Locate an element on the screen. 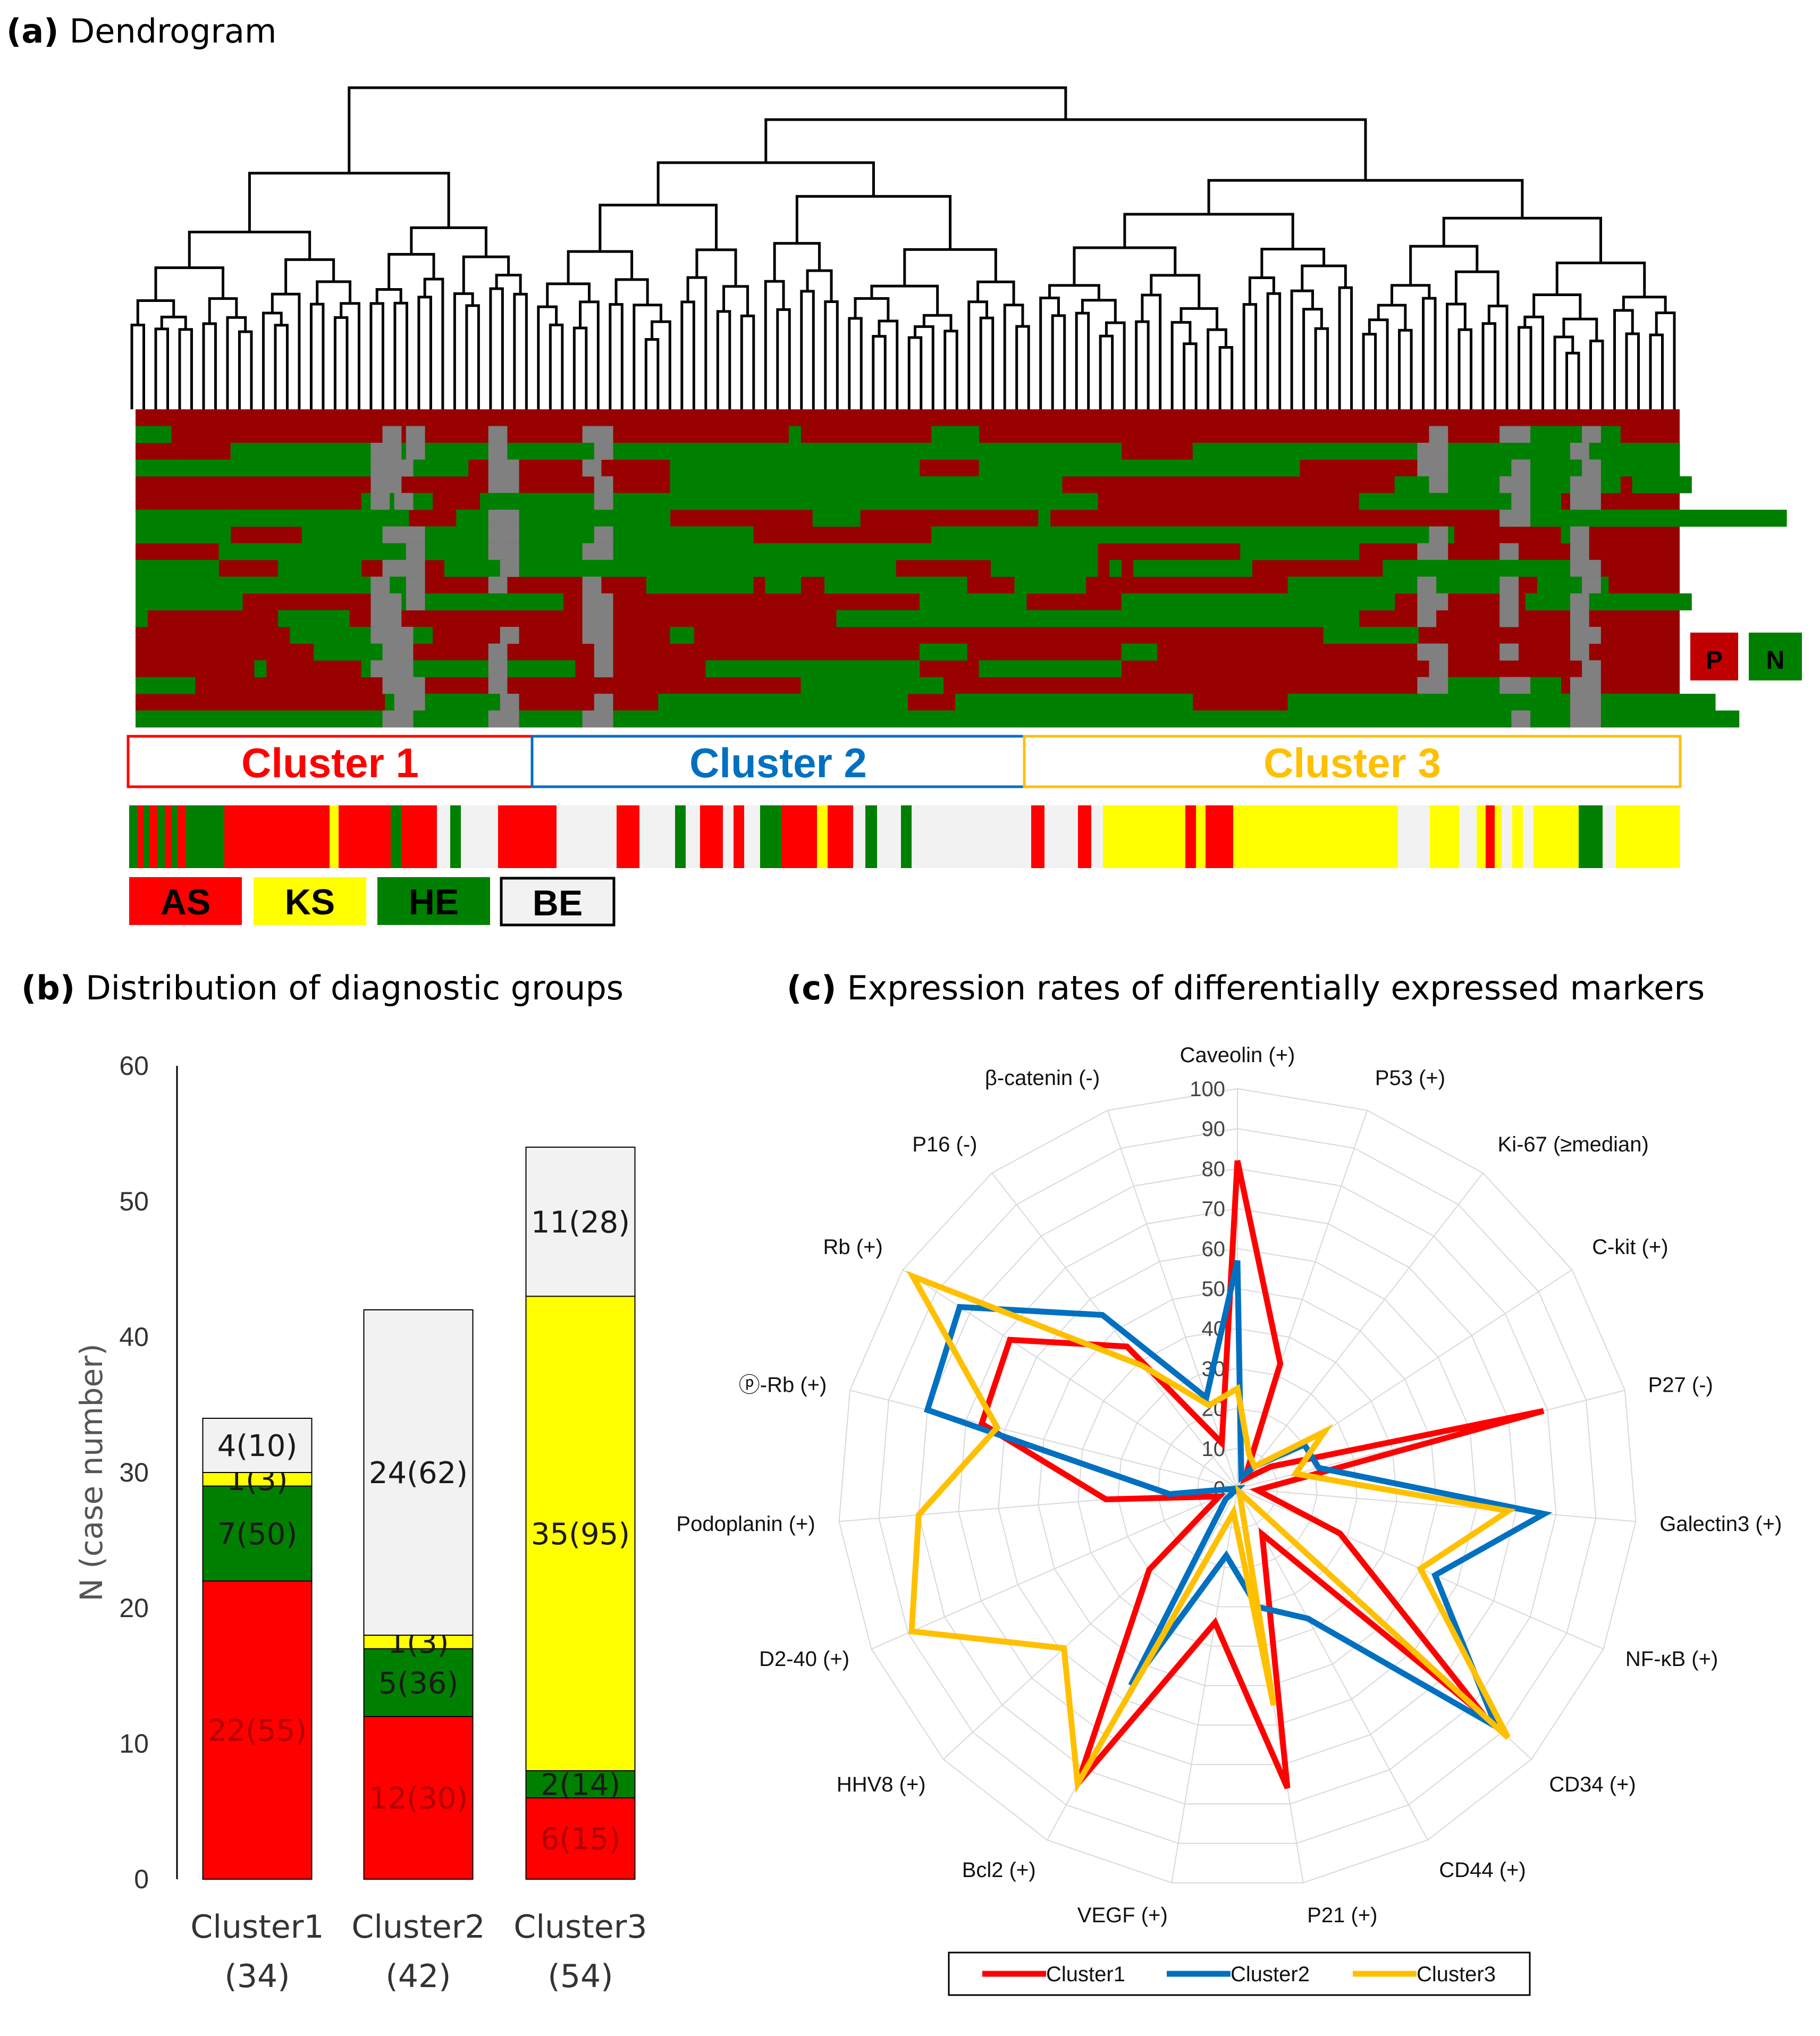 The image size is (1820, 2036). radar-tick-label: 60 is located at coordinates (1214, 1249).